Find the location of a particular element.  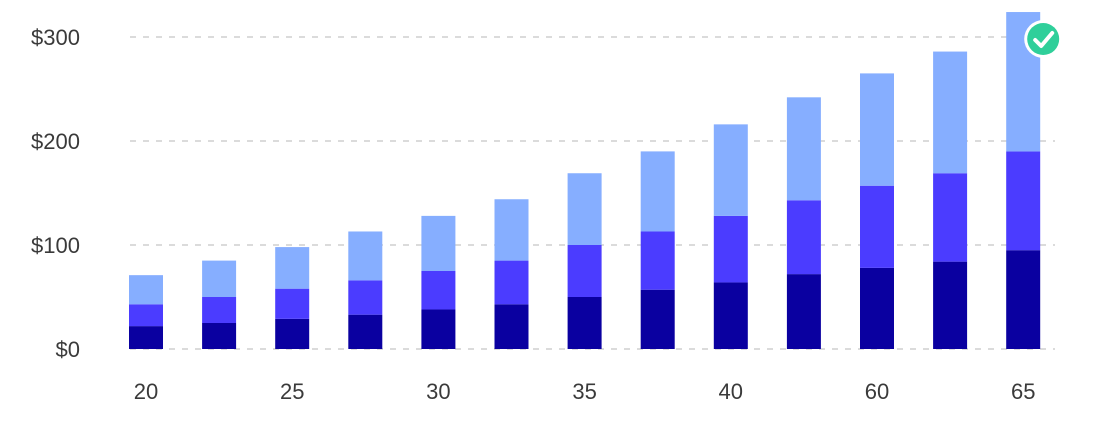

check-circle-icon is located at coordinates (1043, 39).